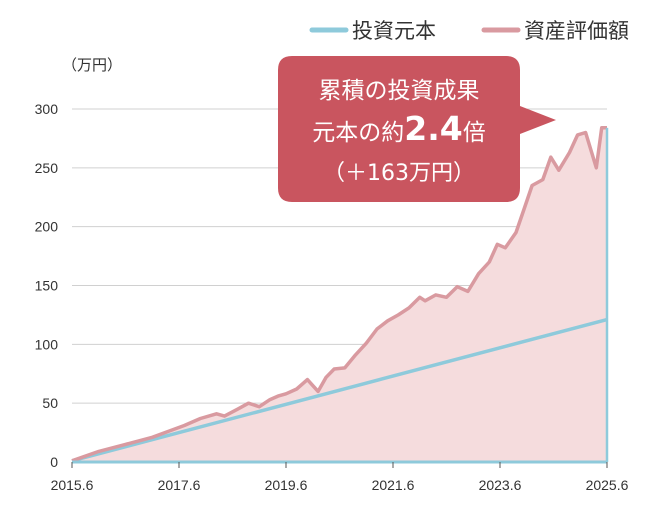  Describe the element at coordinates (286, 485) in the screenshot. I see `x-tick-label: 2019.6` at that location.